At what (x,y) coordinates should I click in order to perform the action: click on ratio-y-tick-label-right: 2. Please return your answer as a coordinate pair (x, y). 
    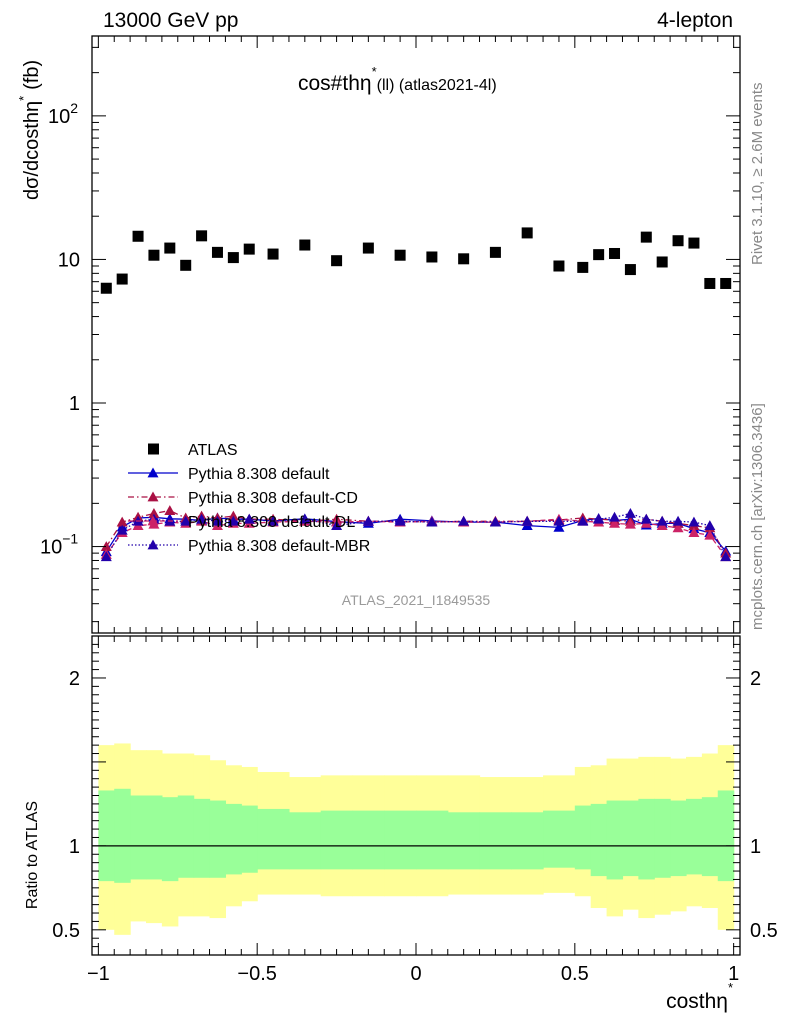
    Looking at the image, I should click on (755, 679).